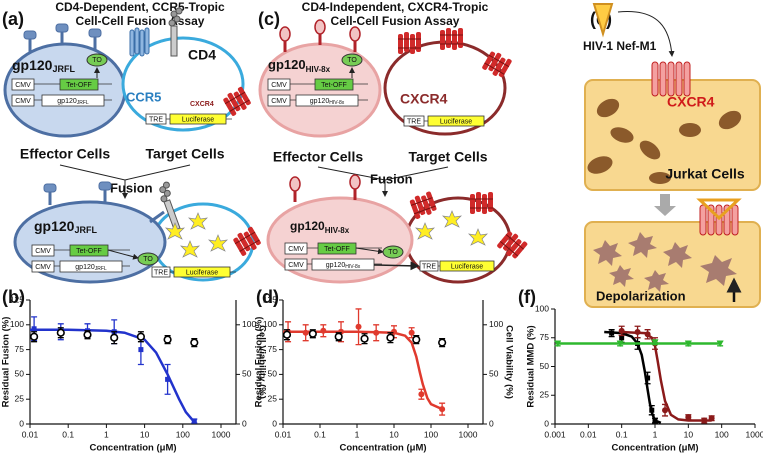  What do you see at coordinates (269, 19) in the screenshot?
I see `panel-label: (c)` at bounding box center [269, 19].